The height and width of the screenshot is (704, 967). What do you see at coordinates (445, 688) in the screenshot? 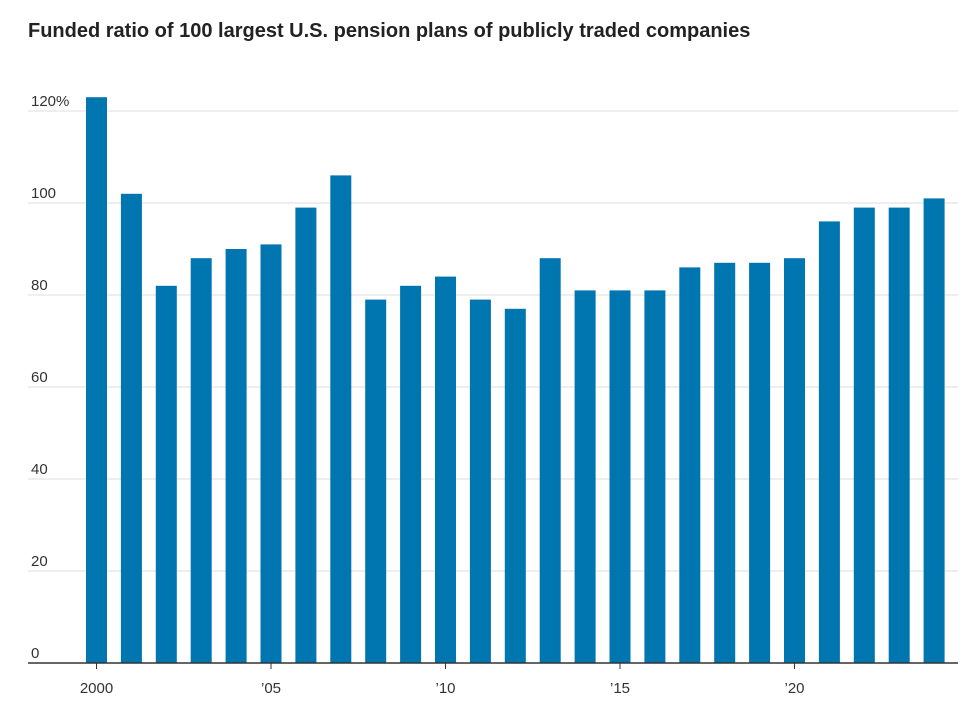
I see `x-tick-label: ’10` at bounding box center [445, 688].